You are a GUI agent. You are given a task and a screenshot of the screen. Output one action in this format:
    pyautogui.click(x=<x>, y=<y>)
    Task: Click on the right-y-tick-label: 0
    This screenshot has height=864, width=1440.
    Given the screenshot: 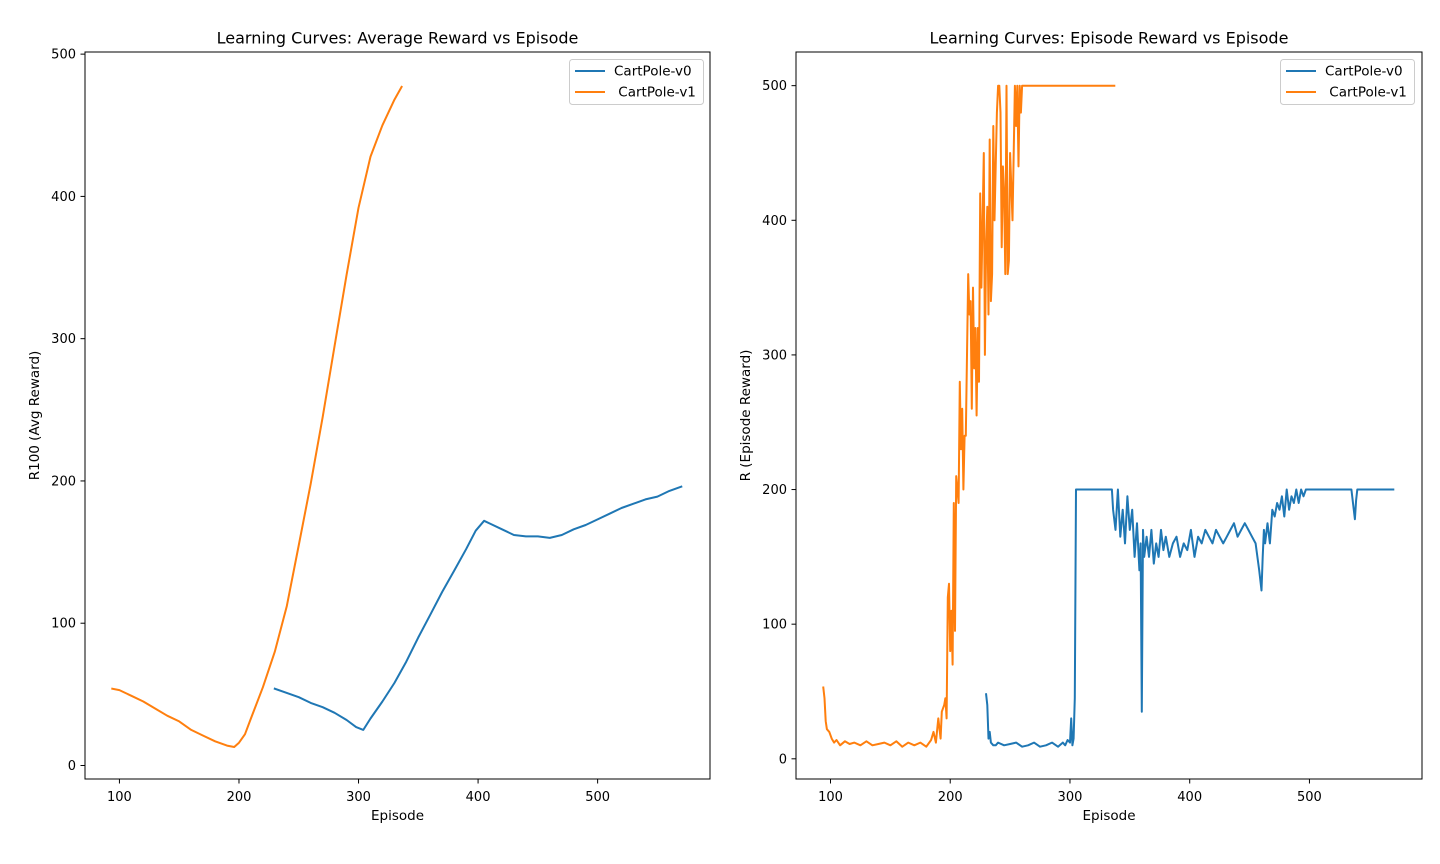 What is the action you would take?
    pyautogui.click(x=783, y=759)
    